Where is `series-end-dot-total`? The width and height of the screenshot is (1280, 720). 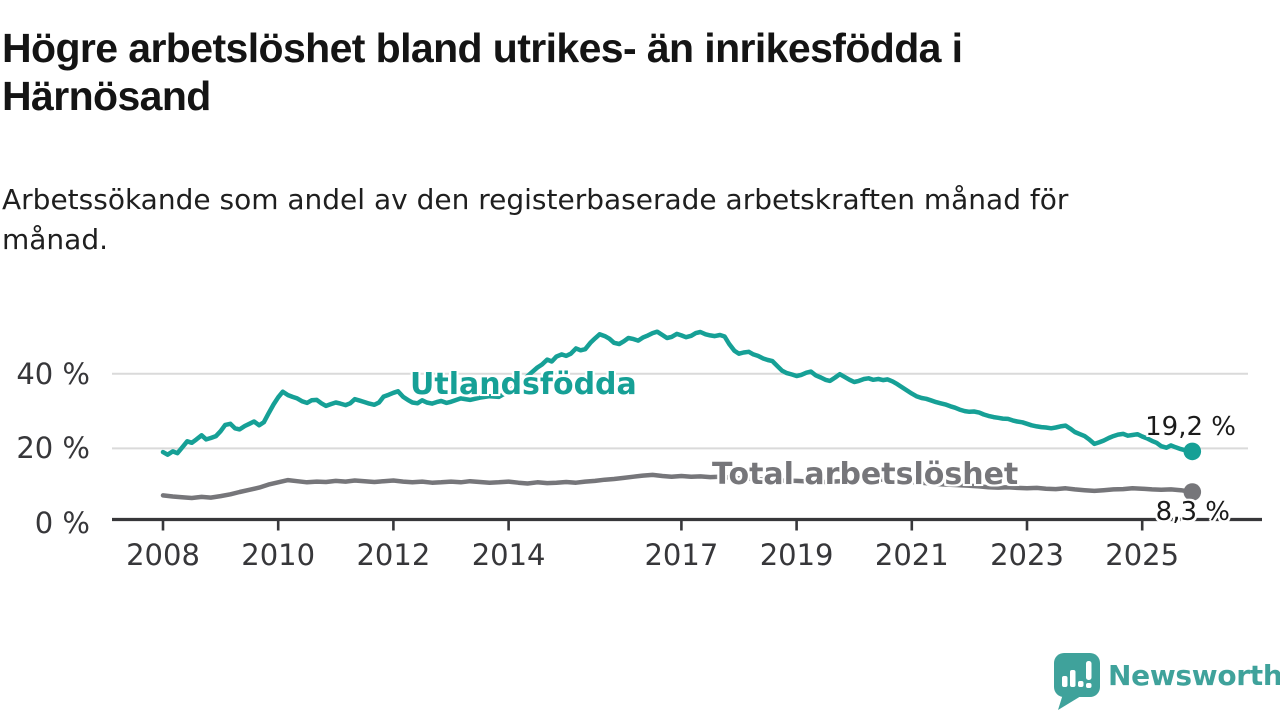 series-end-dot-total is located at coordinates (1192, 492).